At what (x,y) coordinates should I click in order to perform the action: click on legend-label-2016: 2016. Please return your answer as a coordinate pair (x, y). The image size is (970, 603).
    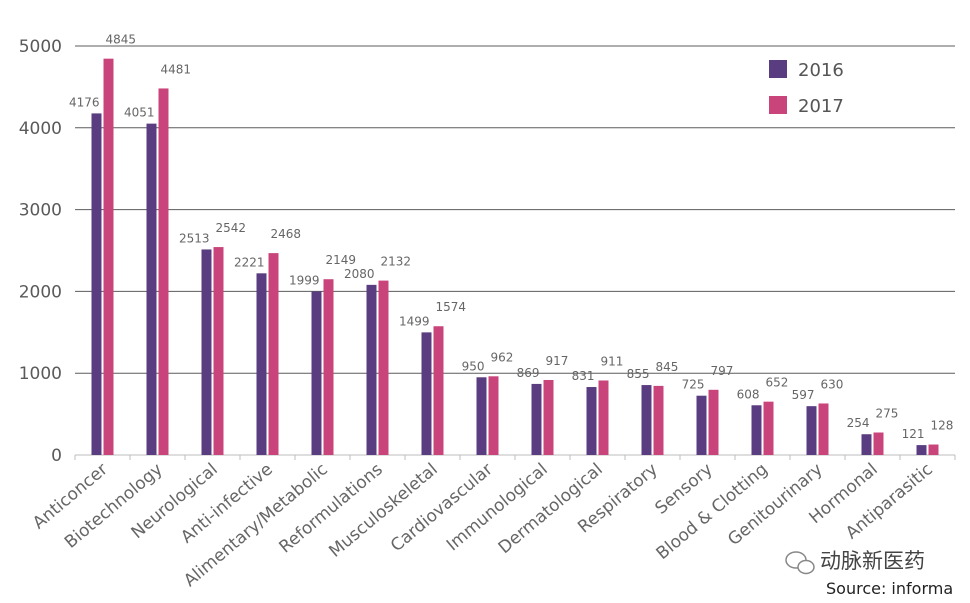
    Looking at the image, I should click on (821, 70).